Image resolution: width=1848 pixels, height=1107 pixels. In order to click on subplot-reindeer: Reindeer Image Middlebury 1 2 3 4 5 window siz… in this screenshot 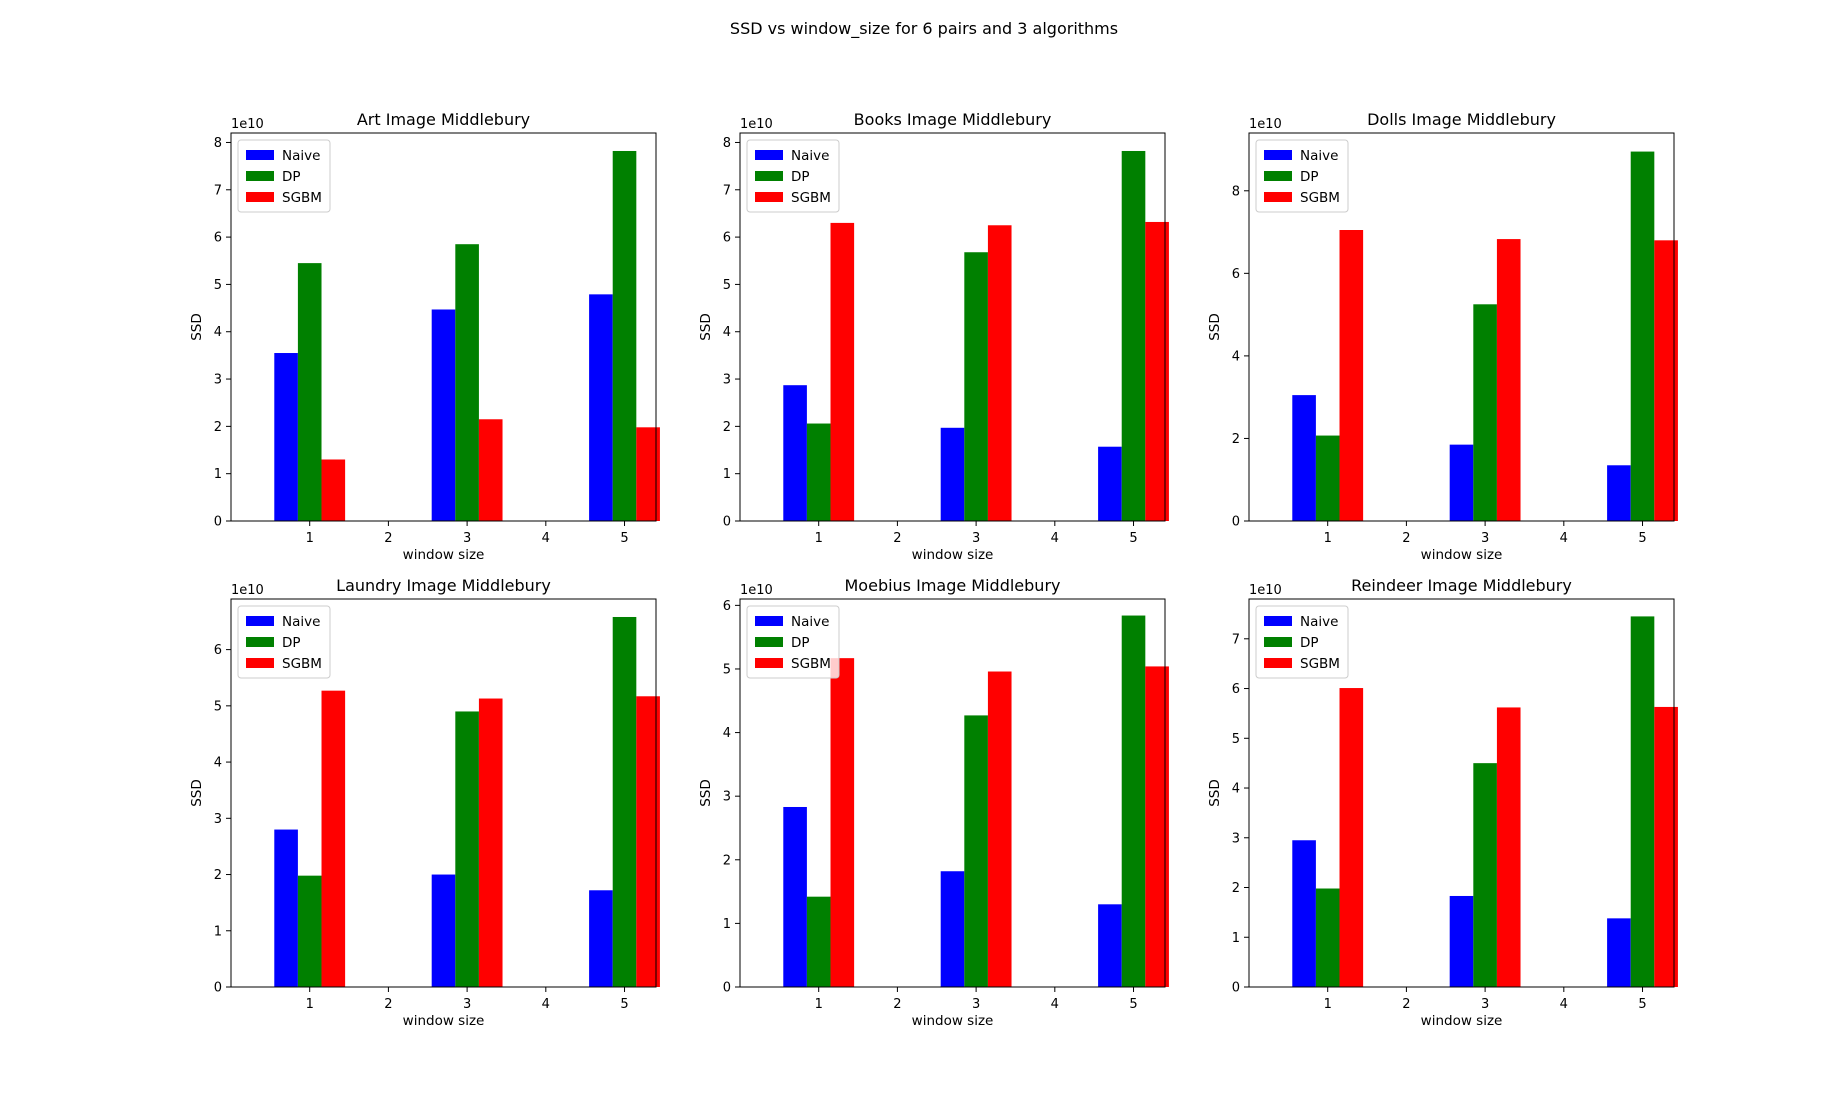, I will do `click(1442, 802)`.